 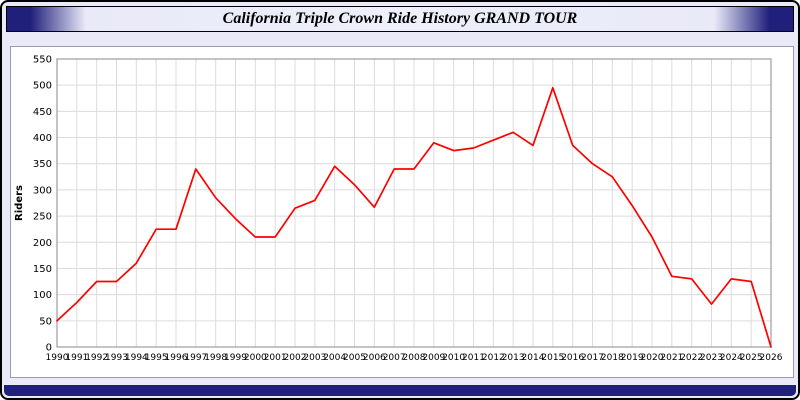 I want to click on y-axis-title: Riders, so click(x=19, y=203).